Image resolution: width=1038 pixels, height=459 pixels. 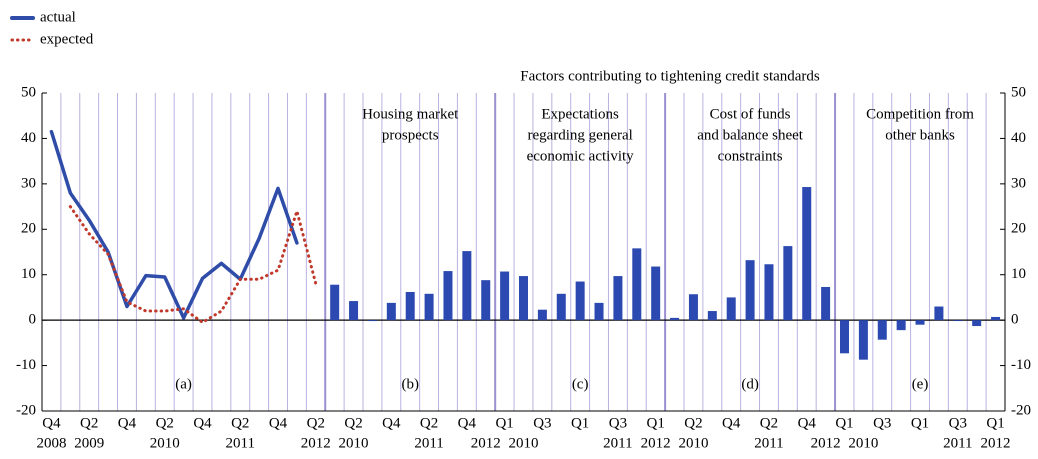 I want to click on y2-tick-label: 30, so click(x=1018, y=183).